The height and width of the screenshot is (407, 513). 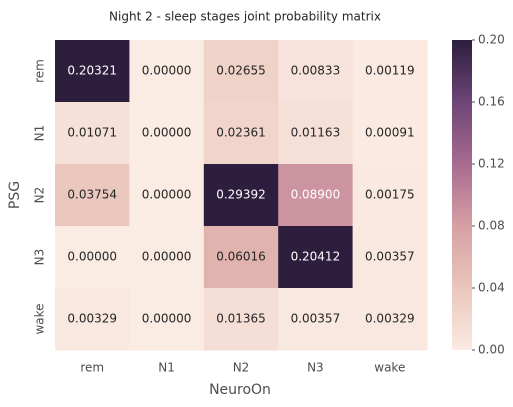 I want to click on cell-label: 0.01071, so click(x=92, y=133).